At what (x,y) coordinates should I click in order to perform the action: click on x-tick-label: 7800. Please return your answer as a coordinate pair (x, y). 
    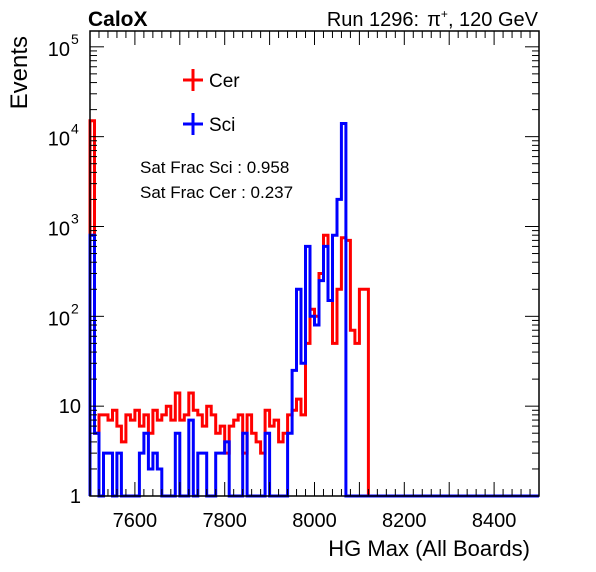
    Looking at the image, I should click on (224, 521).